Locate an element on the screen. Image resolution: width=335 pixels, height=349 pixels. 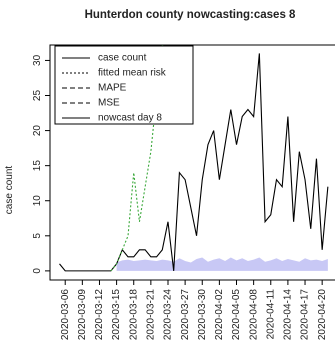
x-tick-label: 2020-03-09 is located at coordinates (82, 315).